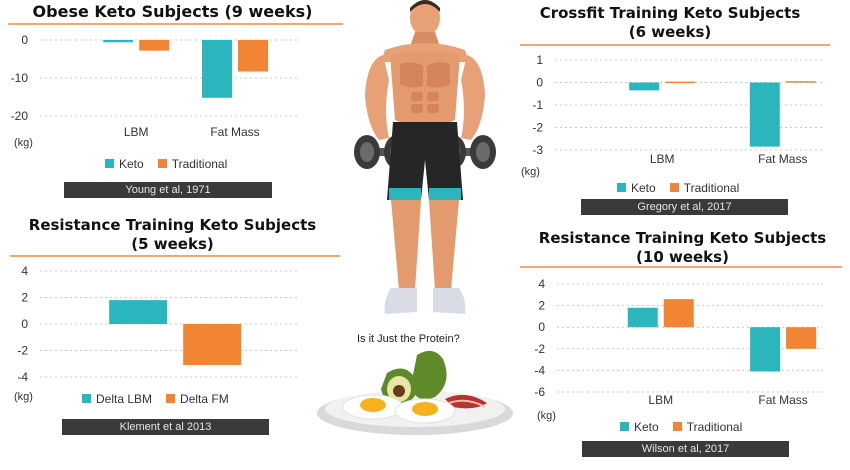 The height and width of the screenshot is (470, 850). What do you see at coordinates (685, 449) in the screenshot?
I see `panel4-citation: Wilson et al, 2017` at bounding box center [685, 449].